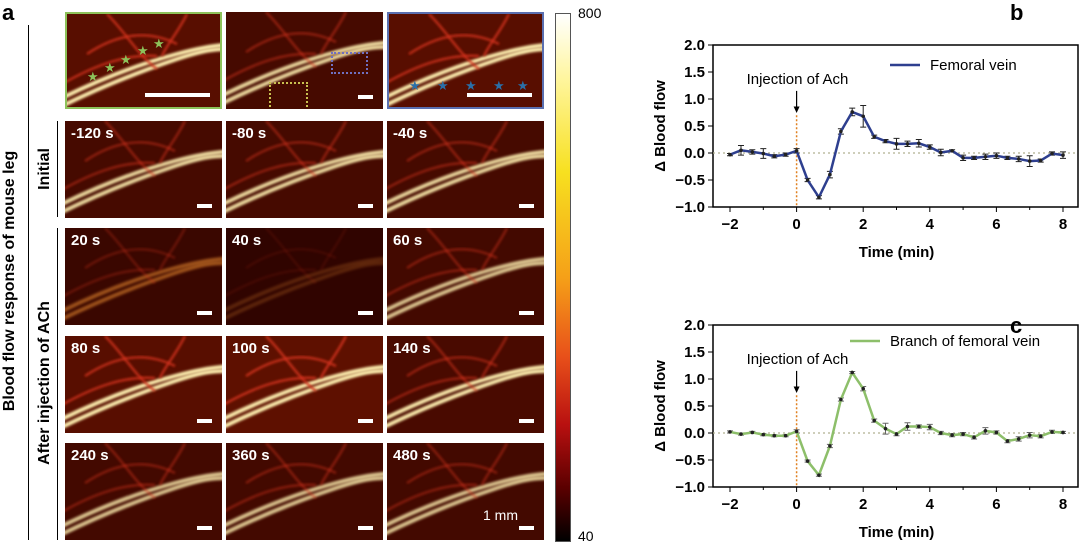 The image size is (1080, 548). What do you see at coordinates (729, 504) in the screenshot?
I see `x-tick-label: −2` at bounding box center [729, 504].